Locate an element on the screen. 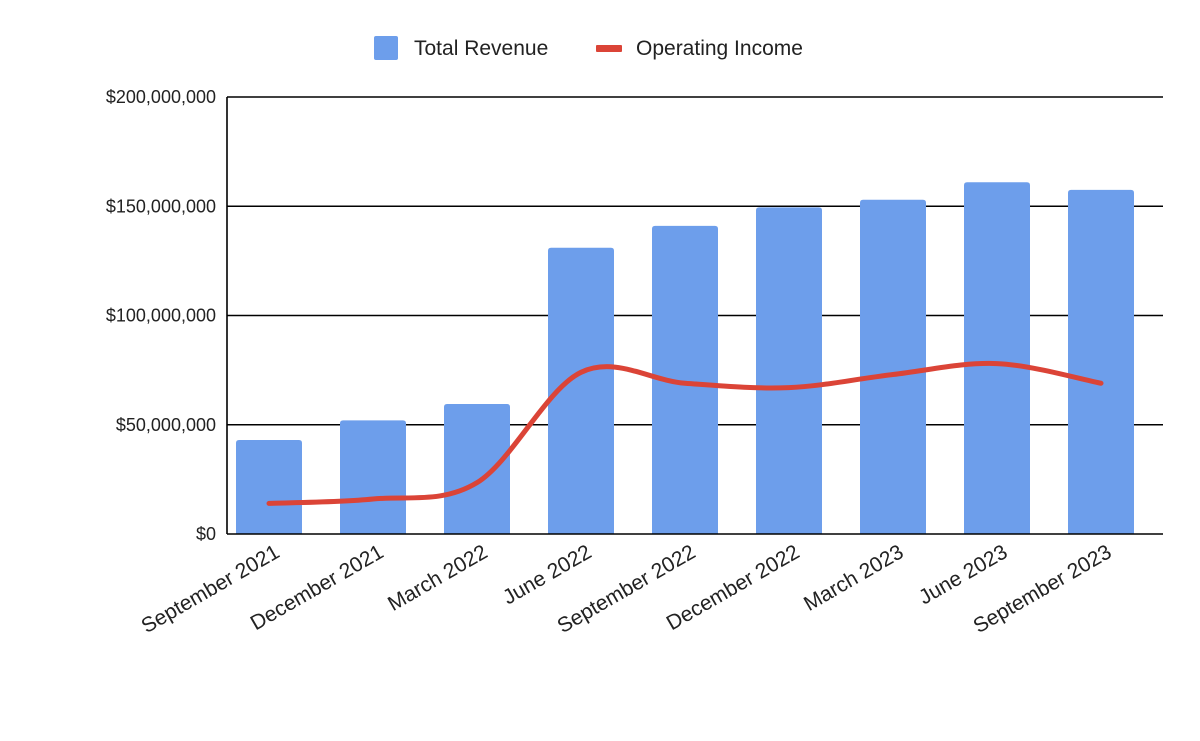  y-tick-label: $100,000,000 is located at coordinates (161, 316).